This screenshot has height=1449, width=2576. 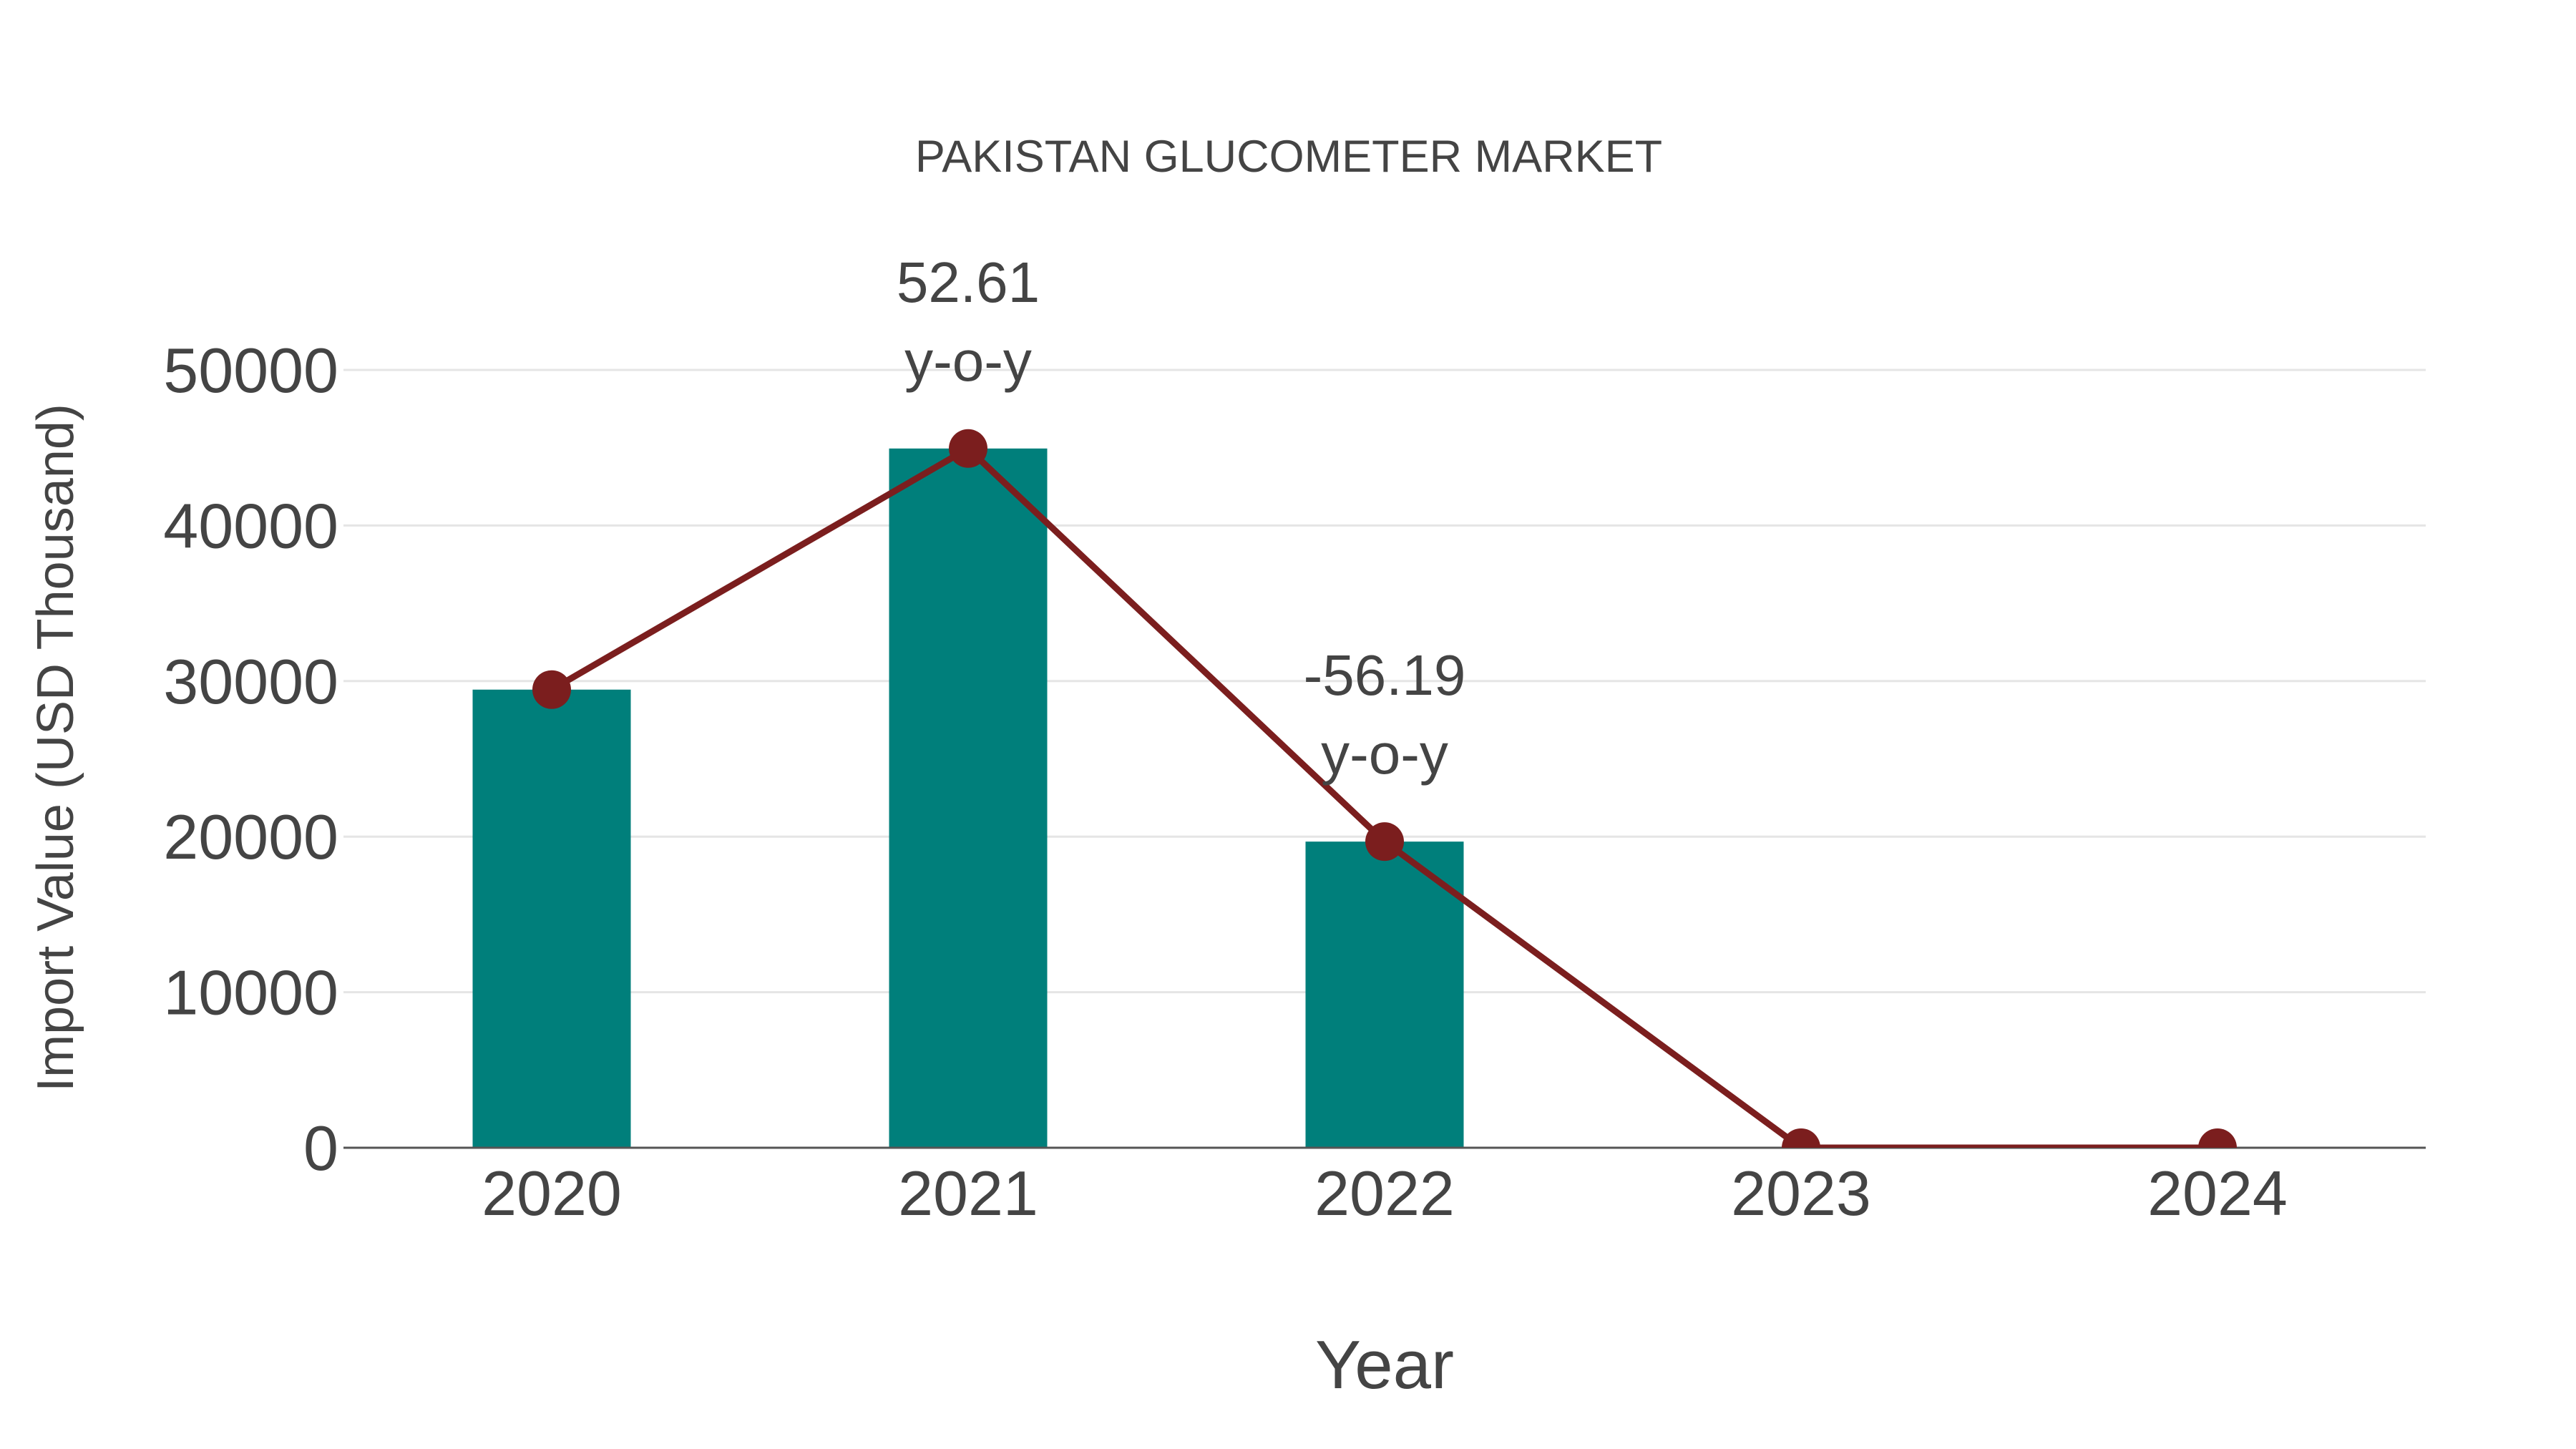 What do you see at coordinates (551, 689) in the screenshot?
I see `data-point-2020` at bounding box center [551, 689].